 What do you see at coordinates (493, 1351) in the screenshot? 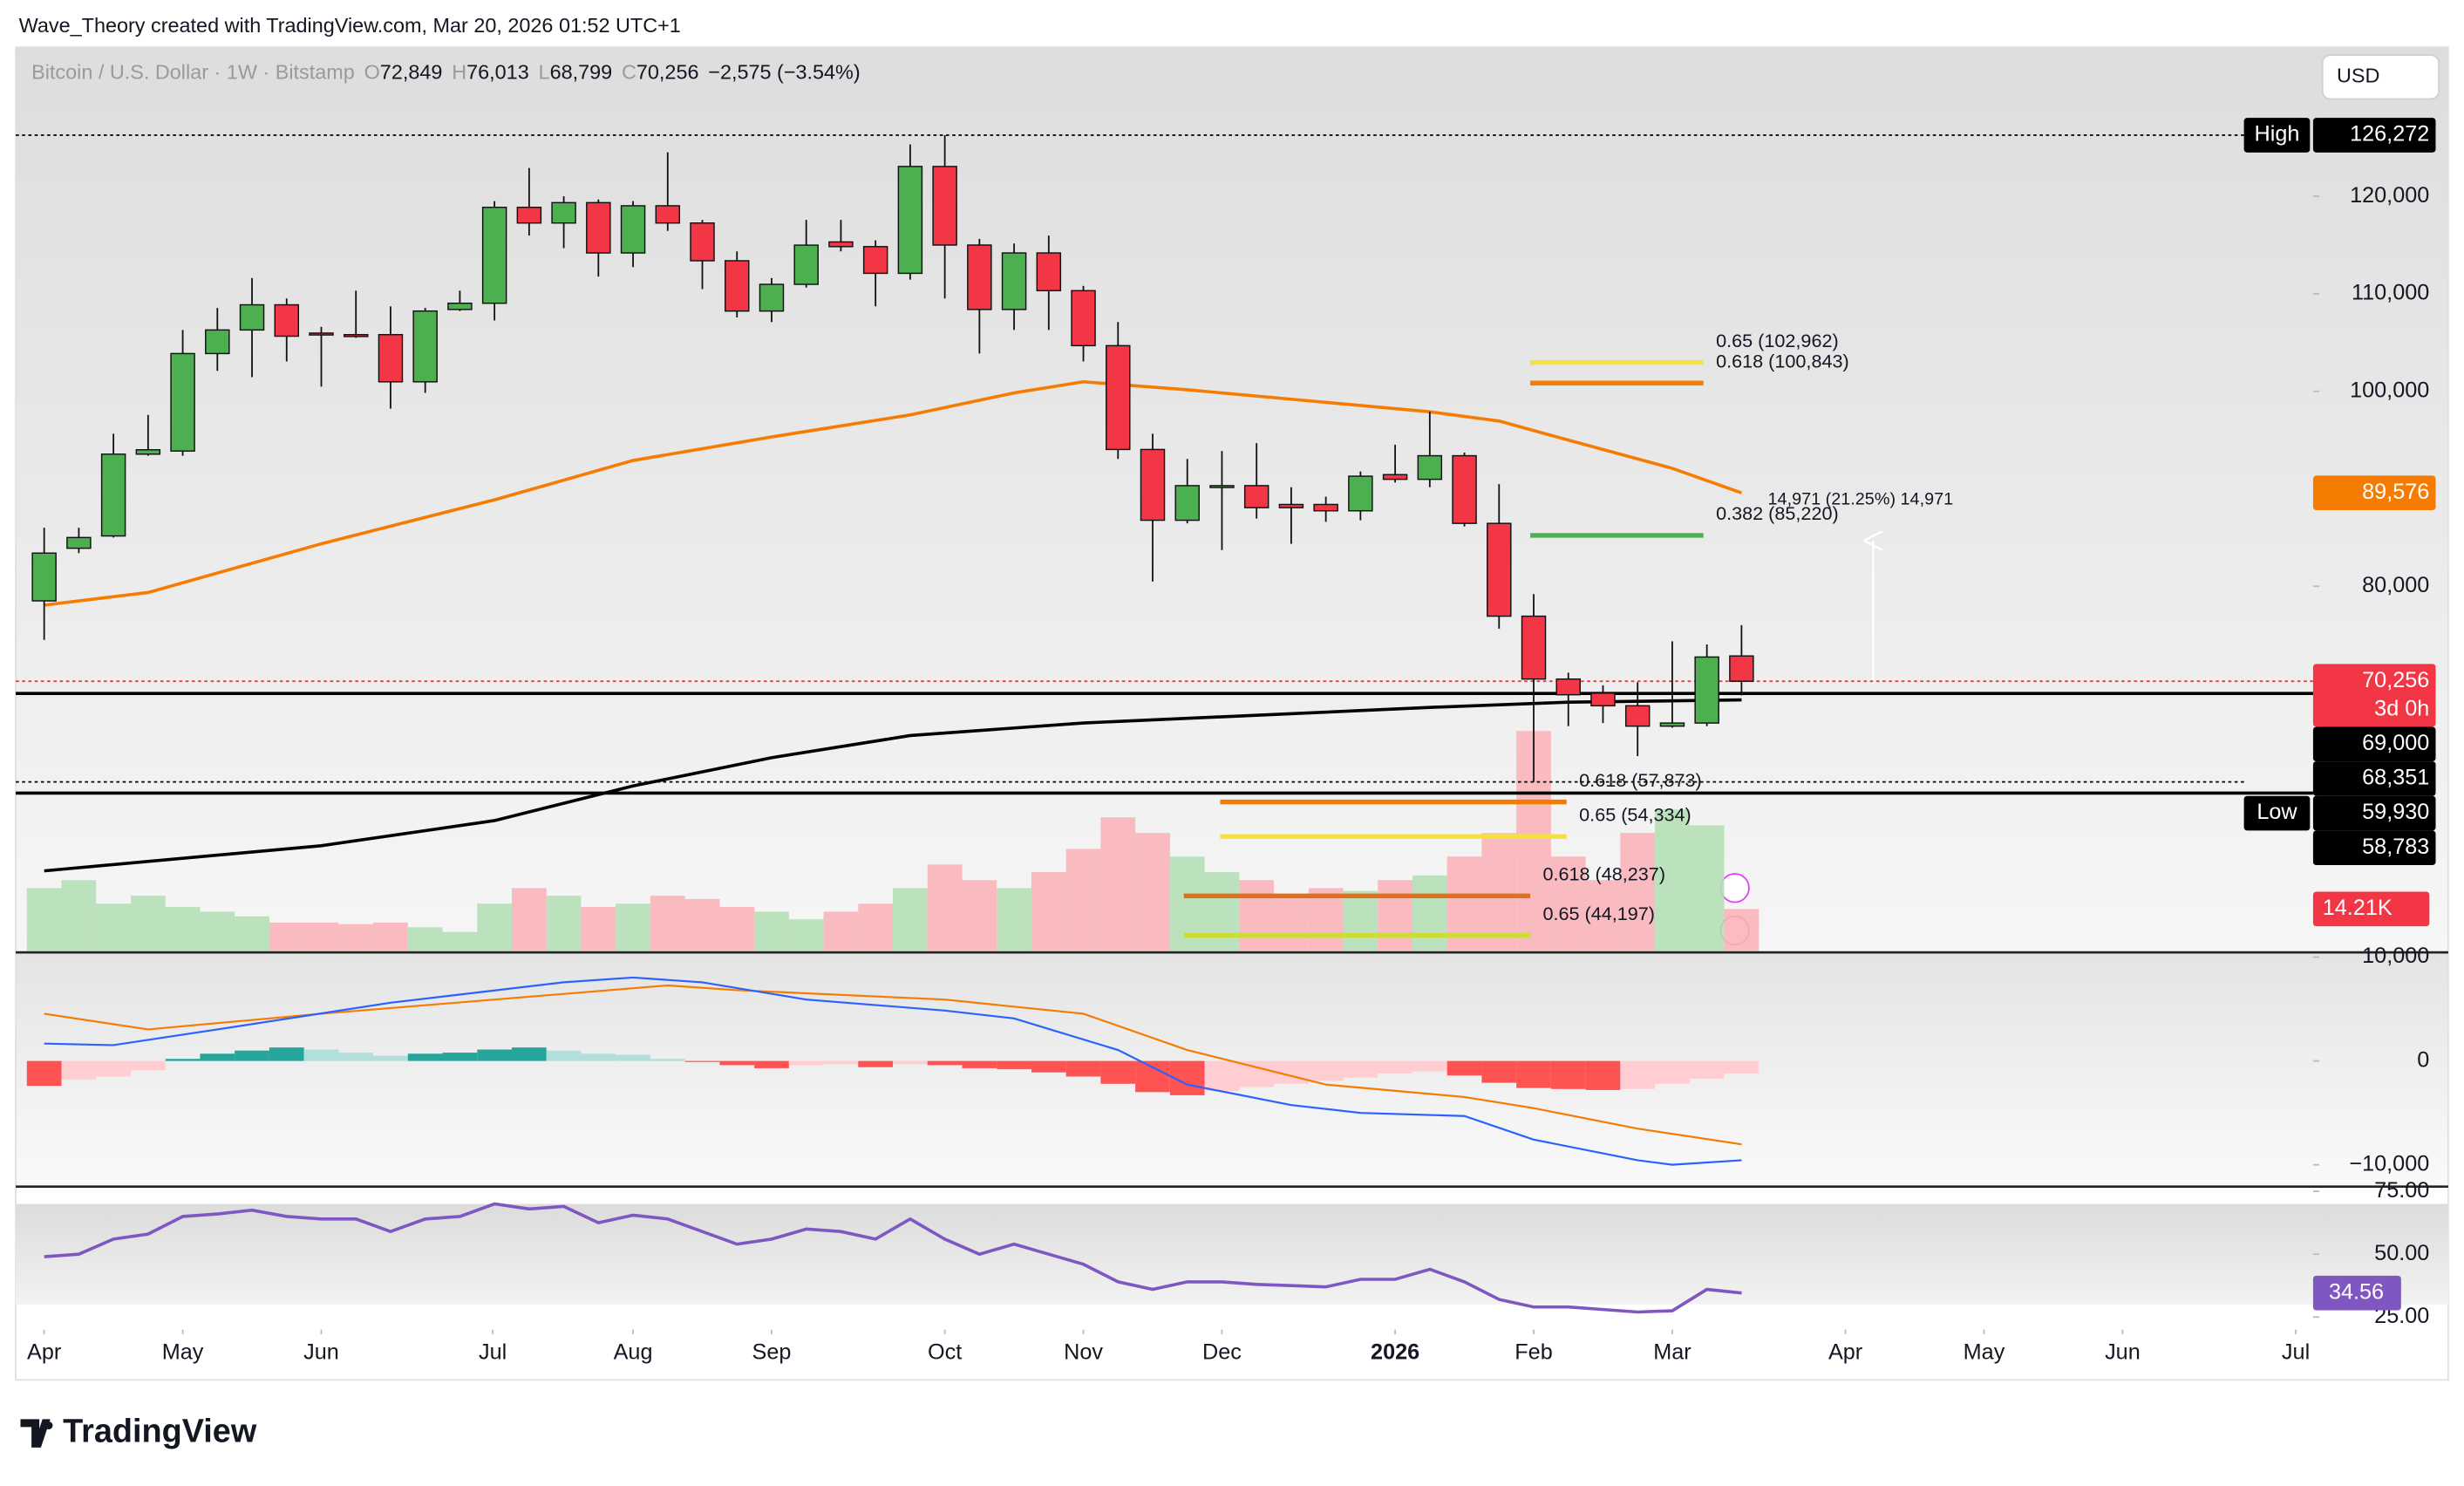
I see `x-tick-label: Jul` at bounding box center [493, 1351].